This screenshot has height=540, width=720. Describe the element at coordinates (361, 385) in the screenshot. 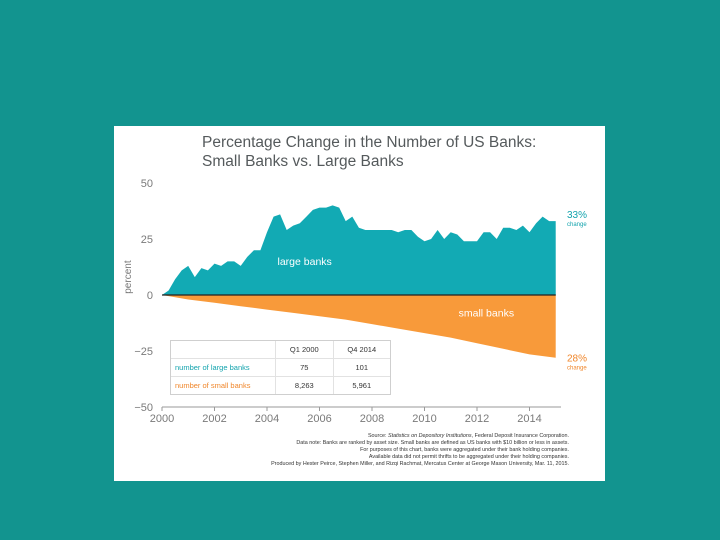

I see `small-banks-q4-2014: 5,961` at that location.